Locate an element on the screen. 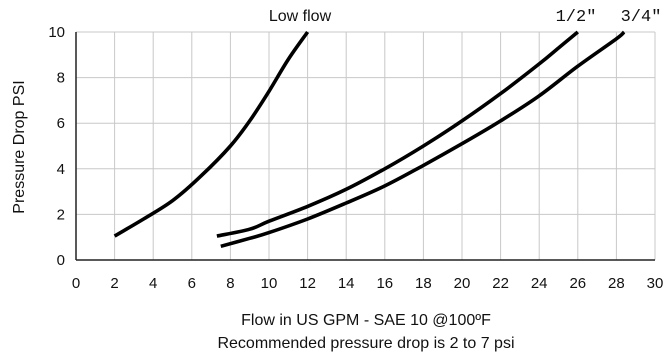 This screenshot has height=357, width=672. y-tick-label: 2 is located at coordinates (61, 214).